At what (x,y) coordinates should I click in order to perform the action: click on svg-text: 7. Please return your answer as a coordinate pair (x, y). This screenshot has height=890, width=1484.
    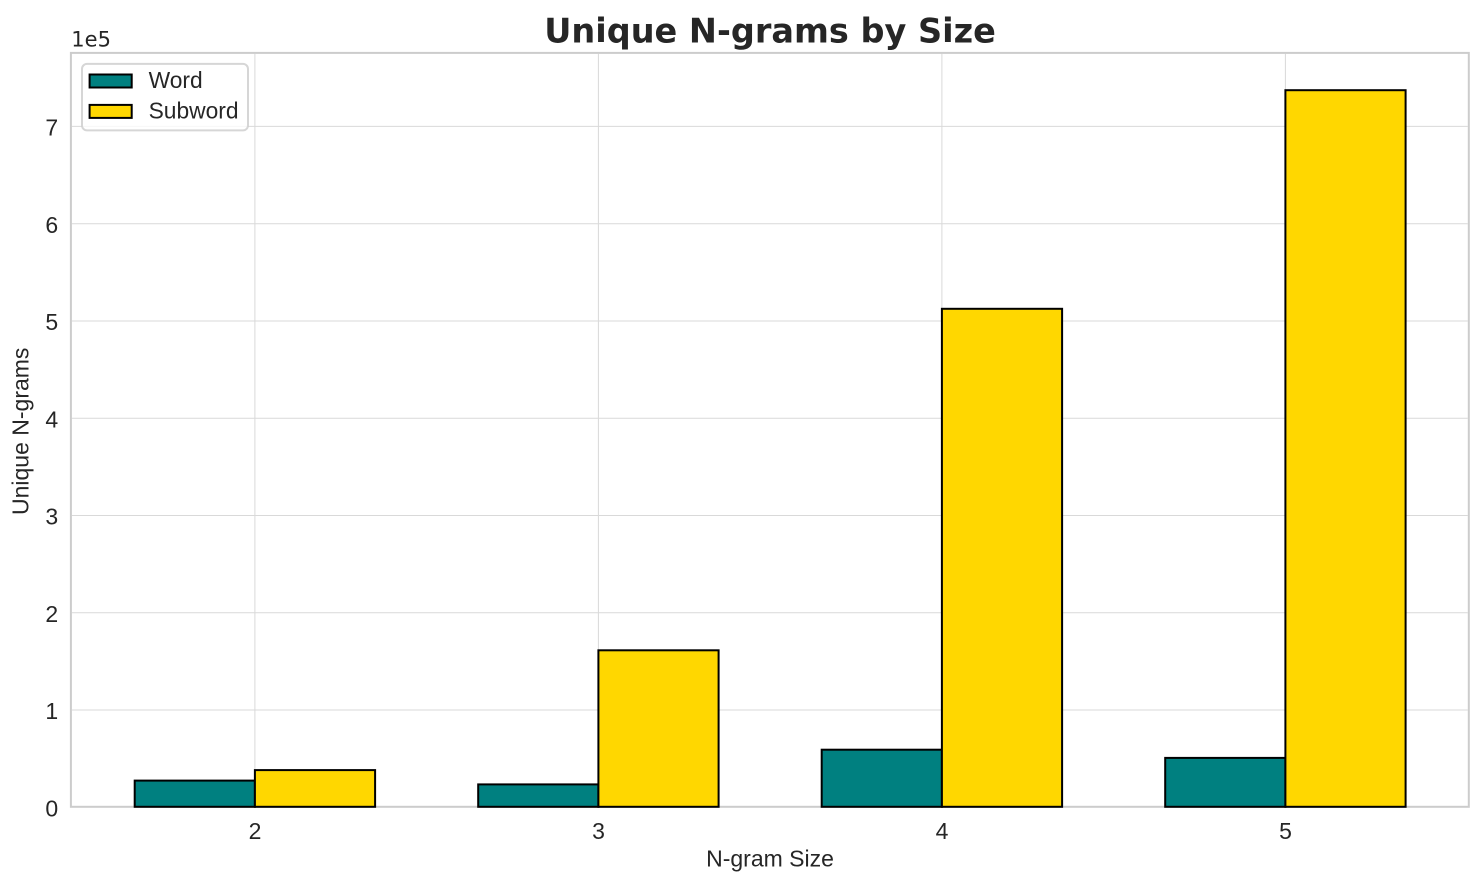
    Looking at the image, I should click on (51, 128).